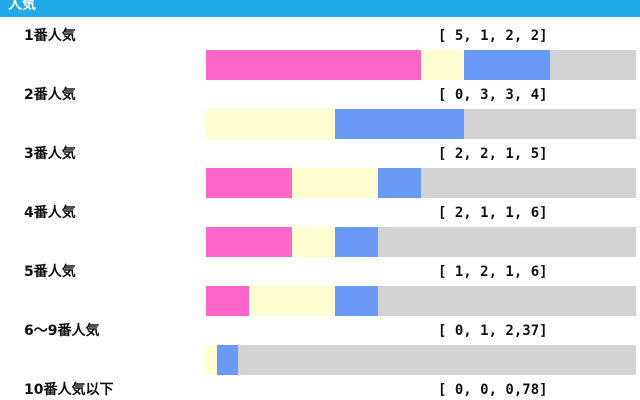 Image resolution: width=640 pixels, height=400 pixels. What do you see at coordinates (493, 95) in the screenshot?
I see `record-label: [ 0, 3, 3, 4]` at bounding box center [493, 95].